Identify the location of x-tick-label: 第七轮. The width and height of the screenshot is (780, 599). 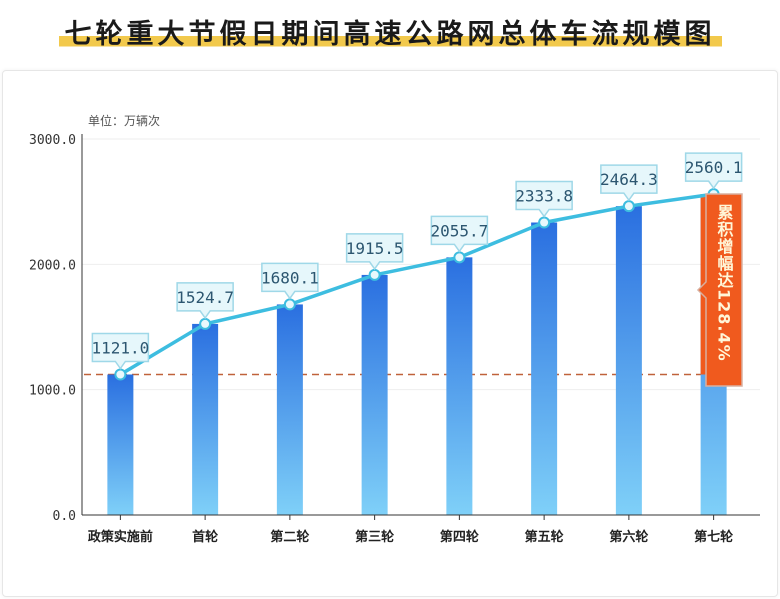
(713, 537).